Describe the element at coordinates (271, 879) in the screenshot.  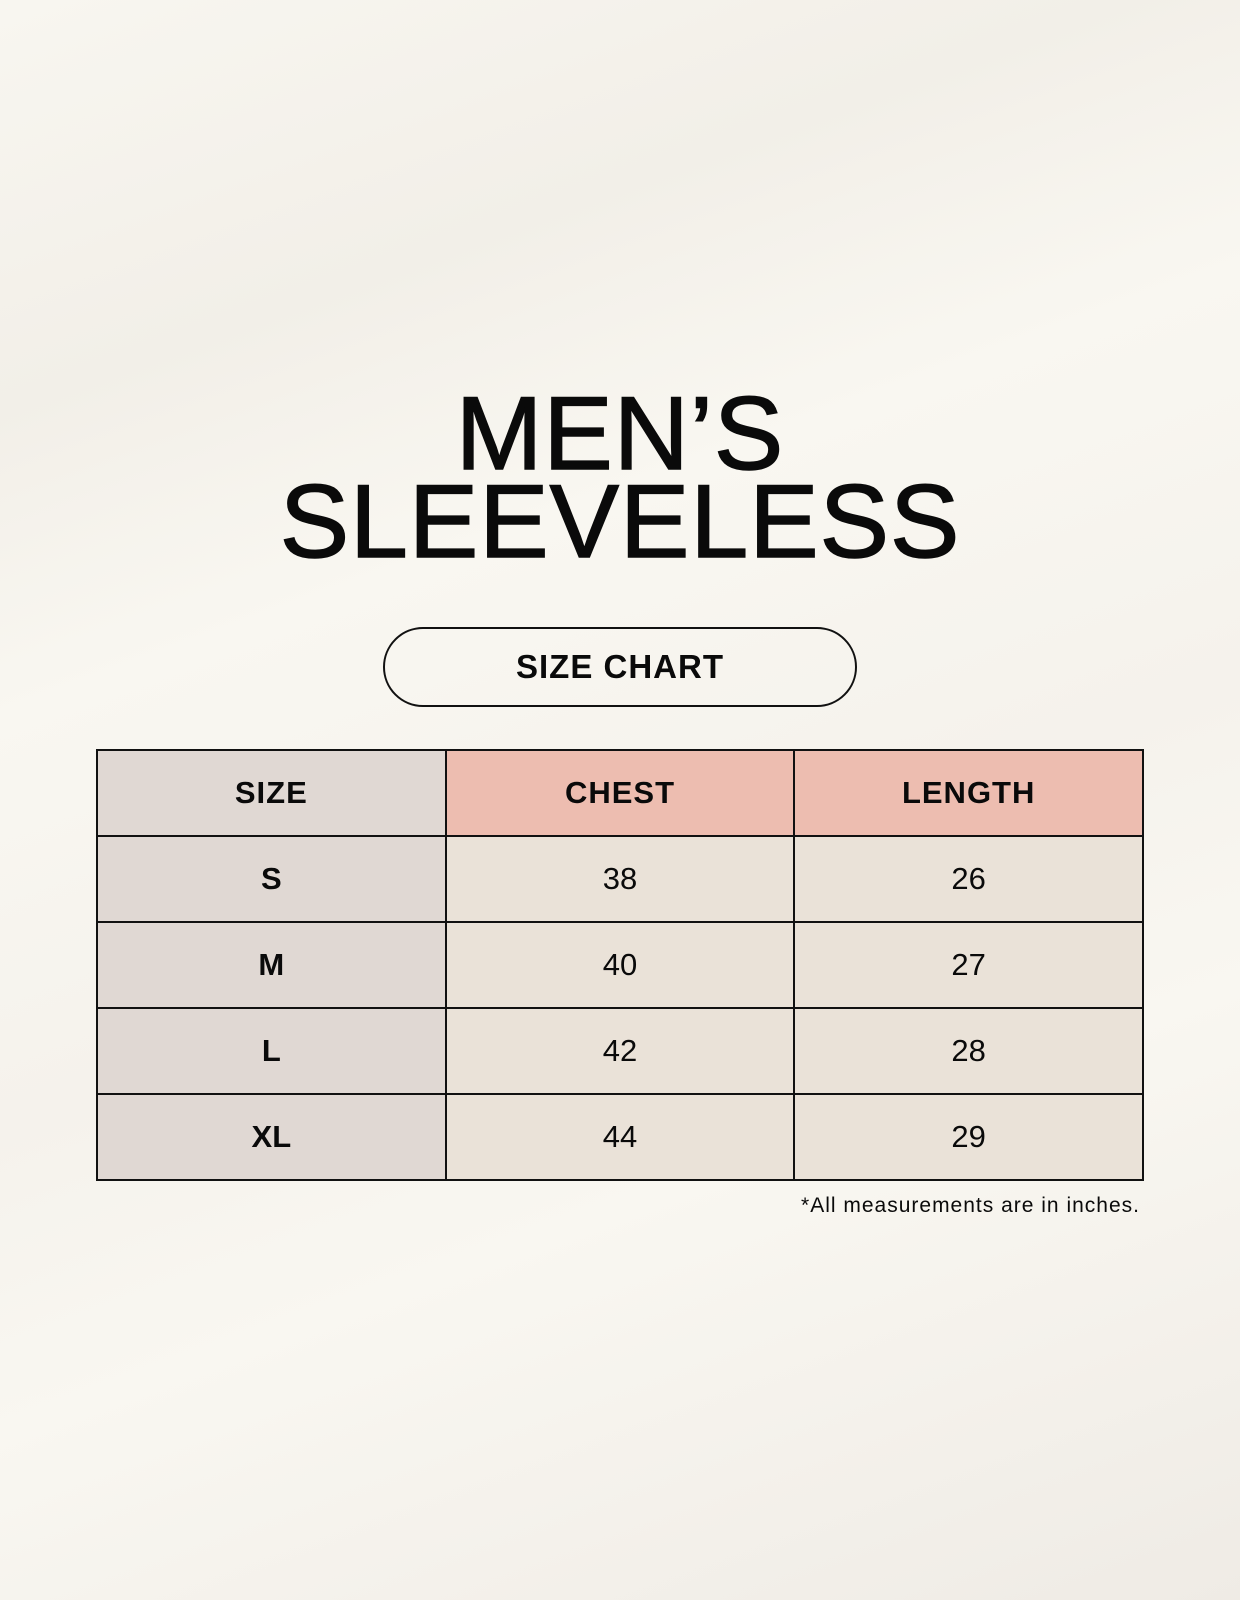
I see `size-cell: S` at that location.